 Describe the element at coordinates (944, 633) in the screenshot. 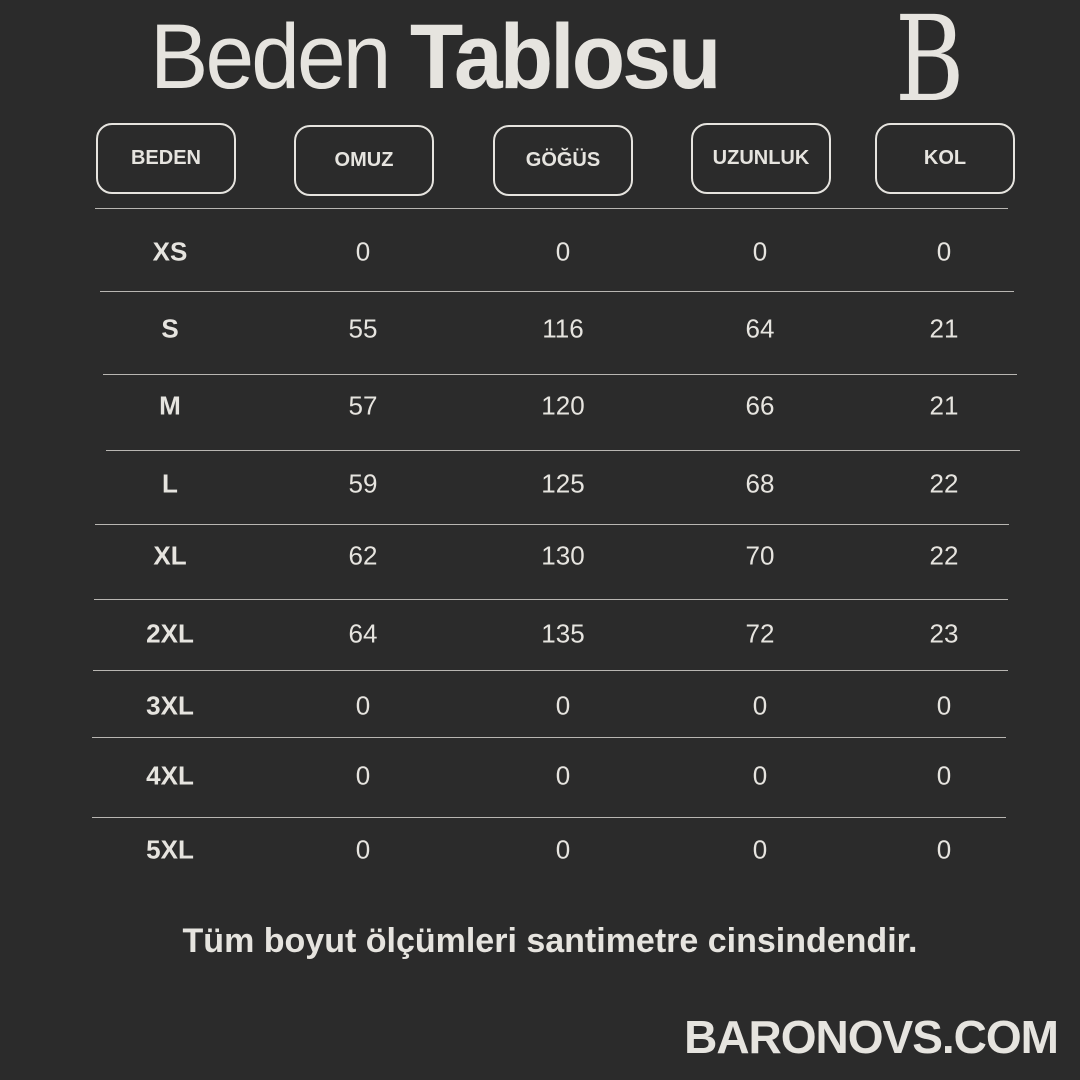

I see `measurement-cell: 23` at that location.